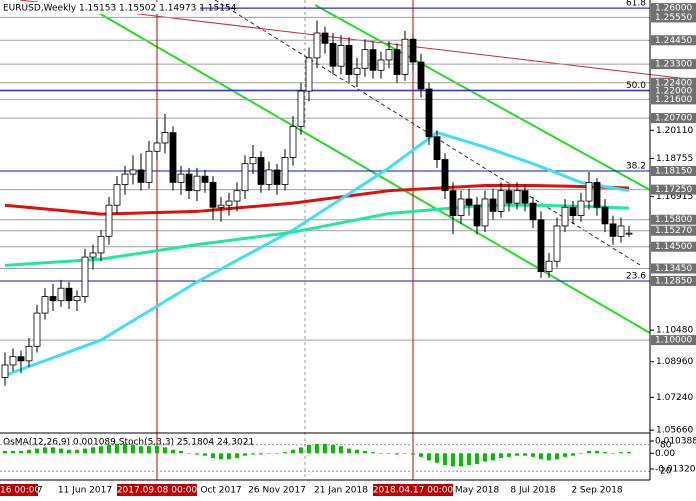  I want to click on x-tick-label: 8 Jul 2018, so click(532, 491).